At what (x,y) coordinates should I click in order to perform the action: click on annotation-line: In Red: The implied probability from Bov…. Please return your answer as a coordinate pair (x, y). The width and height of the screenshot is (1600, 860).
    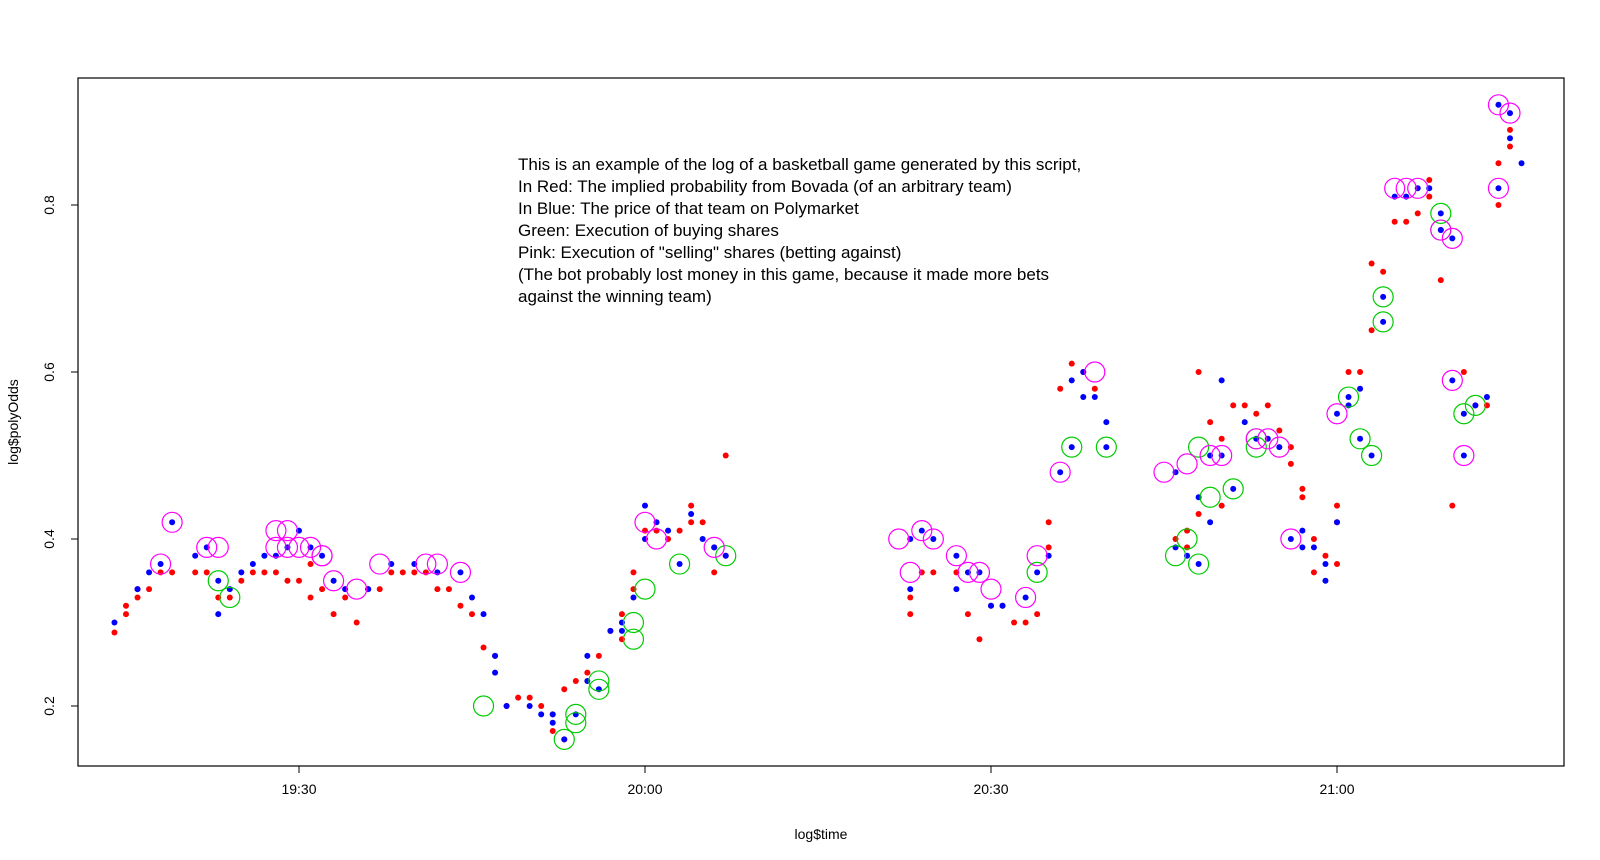
    Looking at the image, I should click on (765, 186).